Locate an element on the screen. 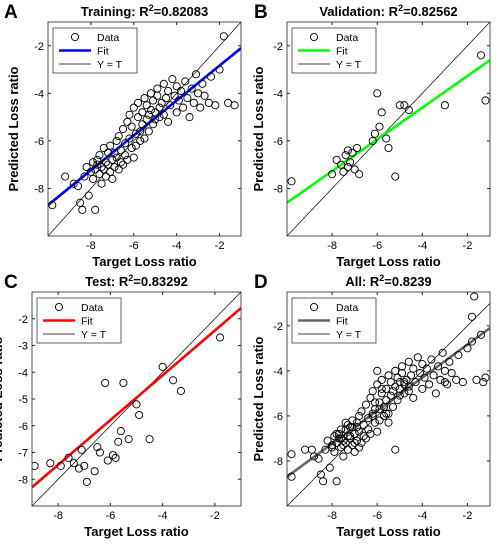 The width and height of the screenshot is (498, 544). title-value: =0.8239 is located at coordinates (407, 281).